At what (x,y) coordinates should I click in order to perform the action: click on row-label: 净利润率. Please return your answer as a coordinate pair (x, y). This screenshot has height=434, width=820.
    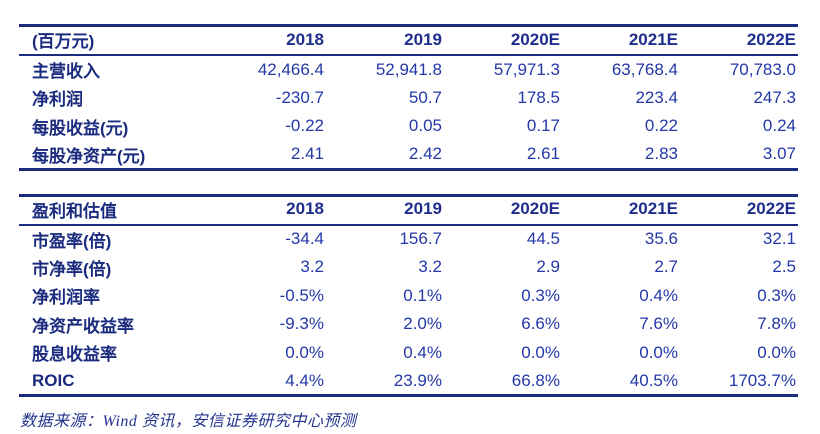
    Looking at the image, I should click on (66, 298).